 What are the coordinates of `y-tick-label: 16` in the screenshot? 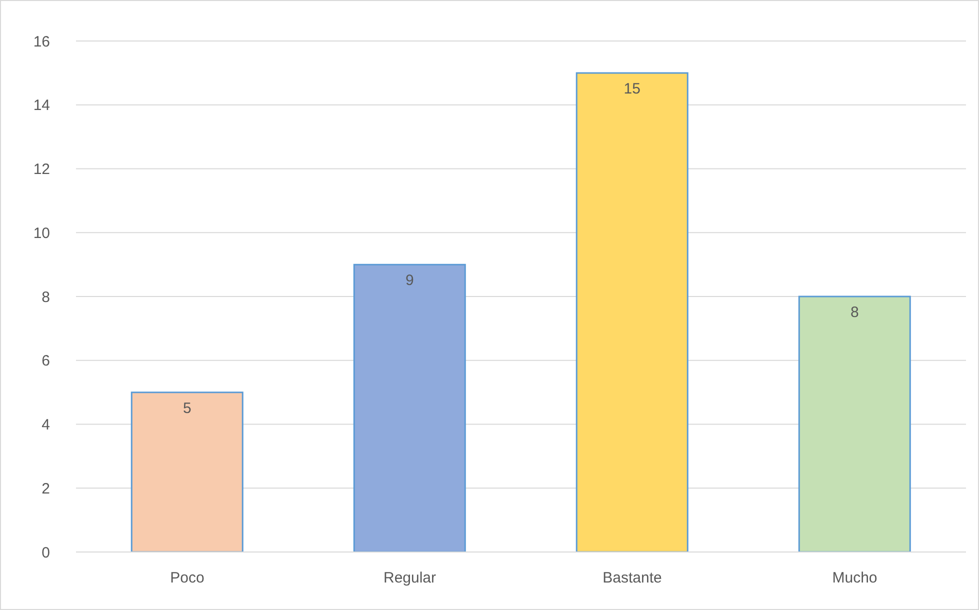 It's located at (41, 41).